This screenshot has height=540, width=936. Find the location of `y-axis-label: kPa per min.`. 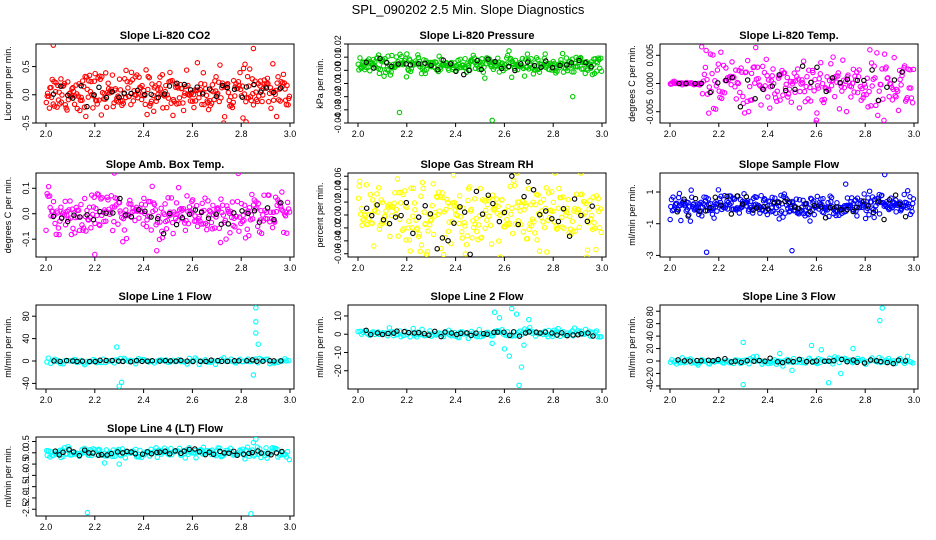

y-axis-label: kPa per min. is located at coordinates (320, 83).